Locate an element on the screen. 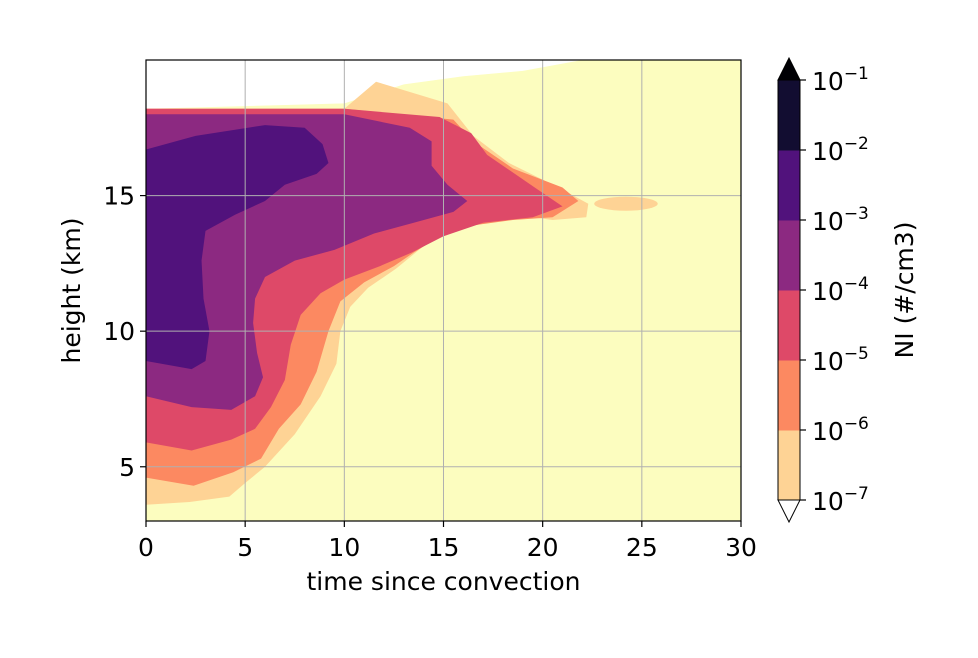  x-tick-label: 30 is located at coordinates (741, 547).